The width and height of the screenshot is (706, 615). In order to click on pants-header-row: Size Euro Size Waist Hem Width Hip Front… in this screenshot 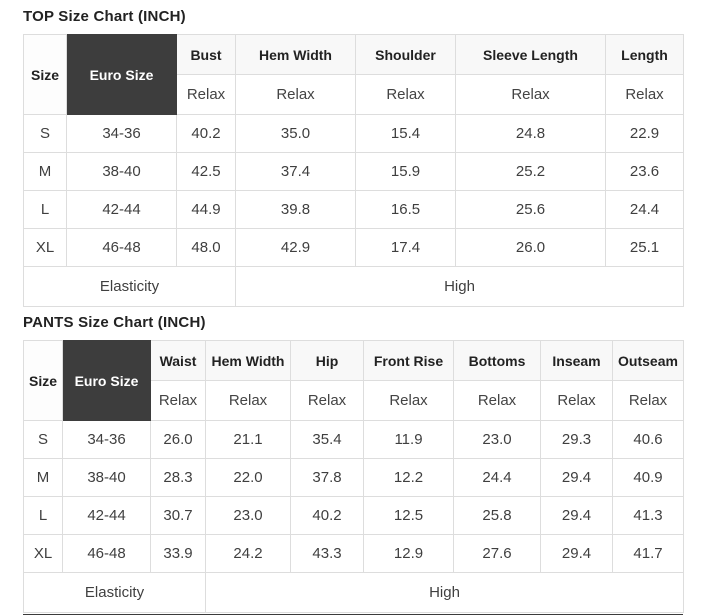, I will do `click(353, 380)`.